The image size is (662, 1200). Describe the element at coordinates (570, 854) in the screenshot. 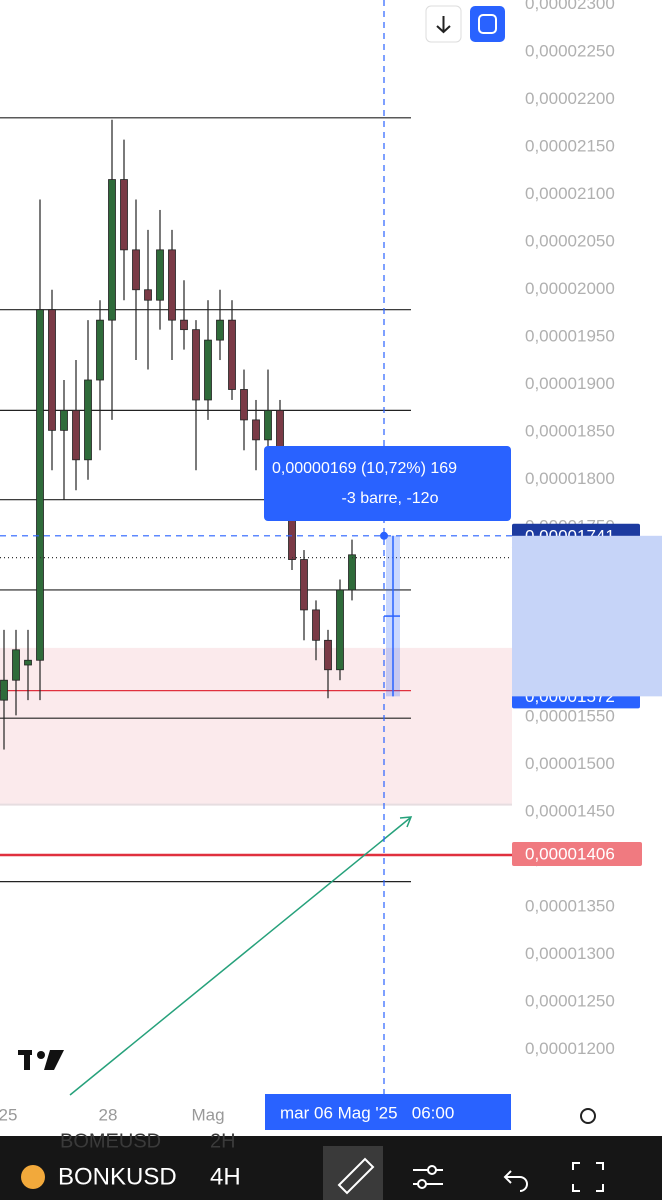

I see `price-label: 0,00001406` at that location.